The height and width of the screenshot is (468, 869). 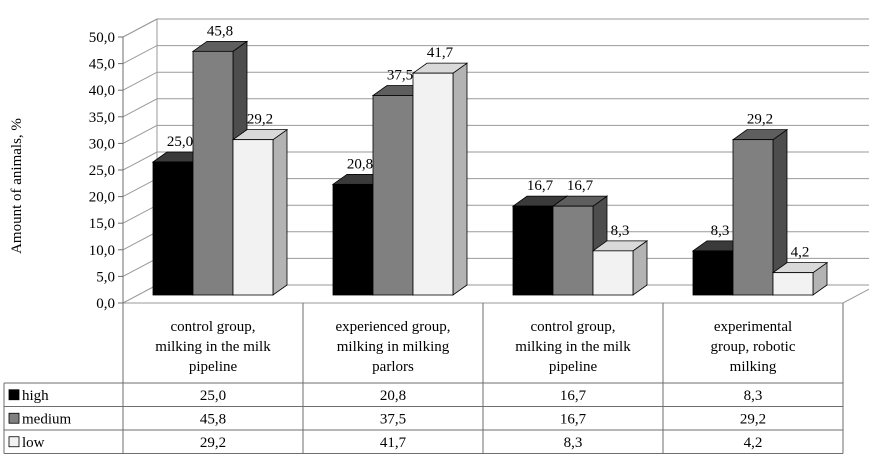 What do you see at coordinates (753, 443) in the screenshot?
I see `table-cell-value: 4,2` at bounding box center [753, 443].